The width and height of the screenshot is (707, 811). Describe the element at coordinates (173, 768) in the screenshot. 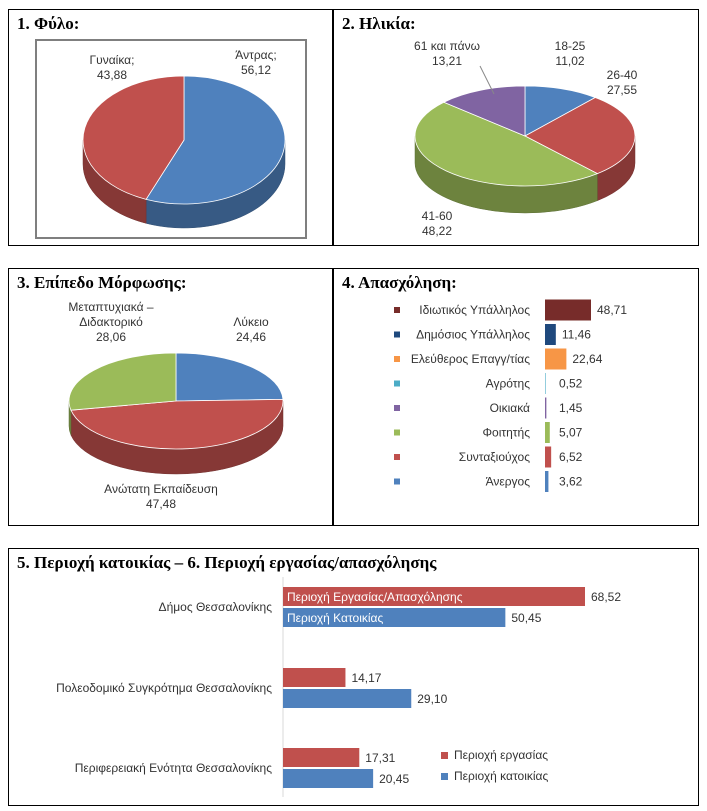

I see `category-label: Περιφερειακή Ενότητα Θεσσαλονίκης` at that location.